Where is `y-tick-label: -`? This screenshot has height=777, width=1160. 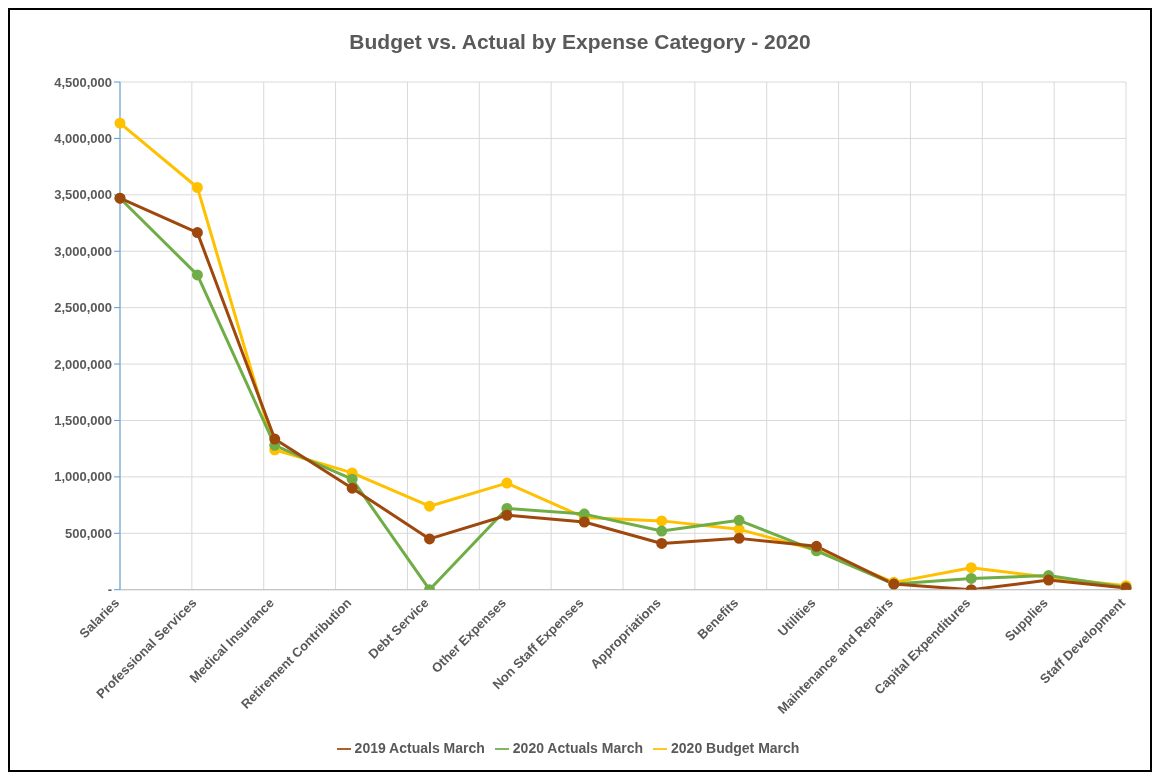
y-tick-label: - is located at coordinates (109, 590).